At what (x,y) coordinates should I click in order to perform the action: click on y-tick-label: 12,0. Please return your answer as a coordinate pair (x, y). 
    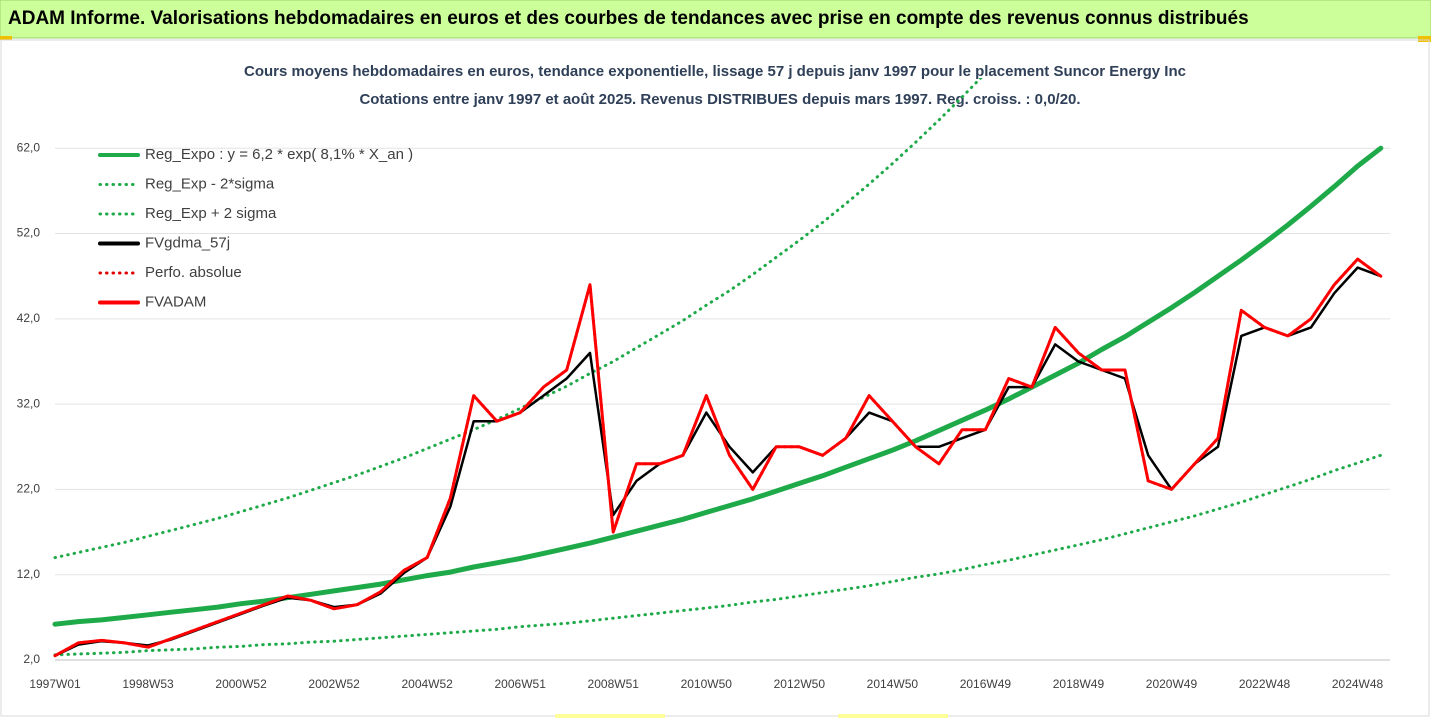
    Looking at the image, I should click on (29, 574).